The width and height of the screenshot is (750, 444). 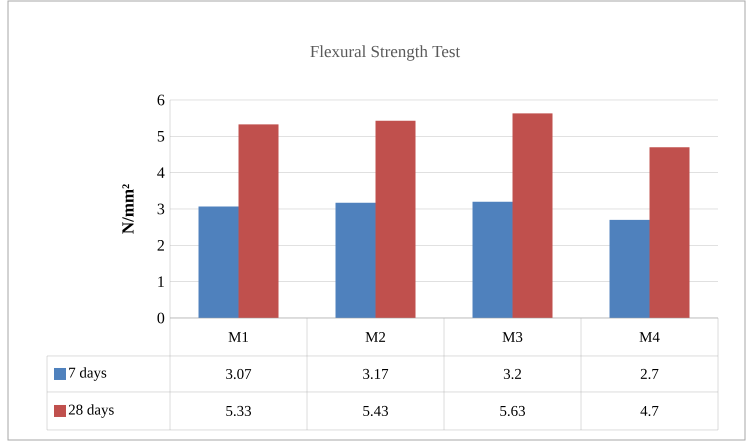 I want to click on data-label: 5.63, so click(x=512, y=411).